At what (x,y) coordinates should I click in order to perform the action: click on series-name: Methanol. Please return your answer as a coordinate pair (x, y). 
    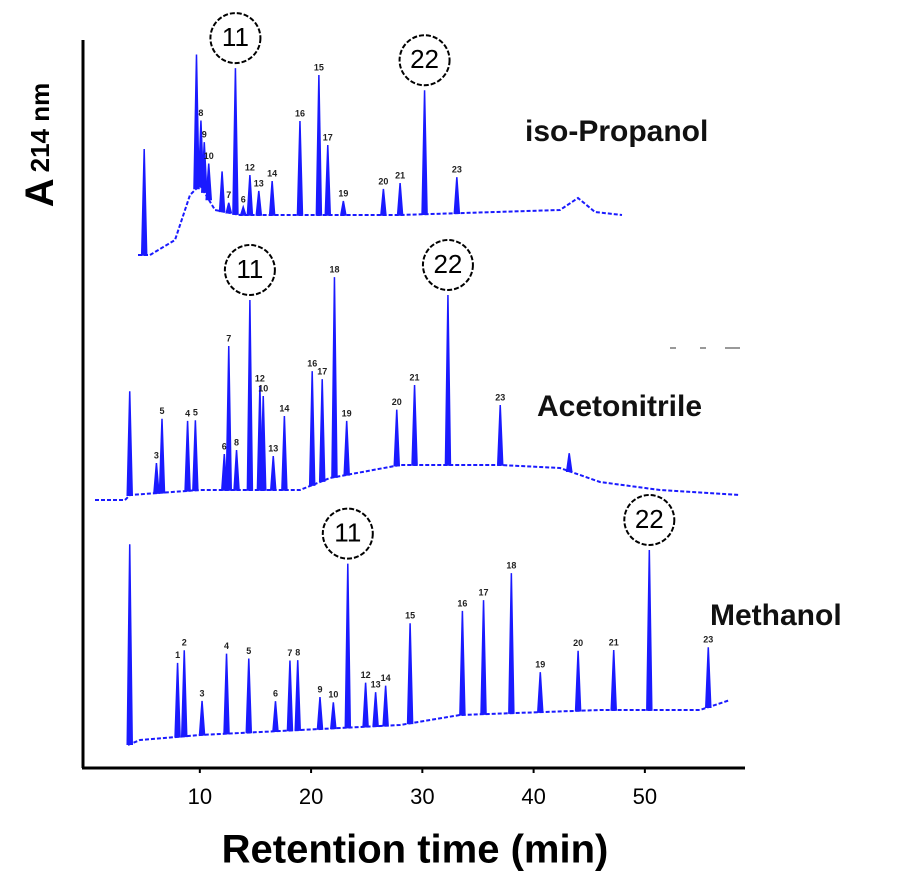
    Looking at the image, I should click on (776, 615).